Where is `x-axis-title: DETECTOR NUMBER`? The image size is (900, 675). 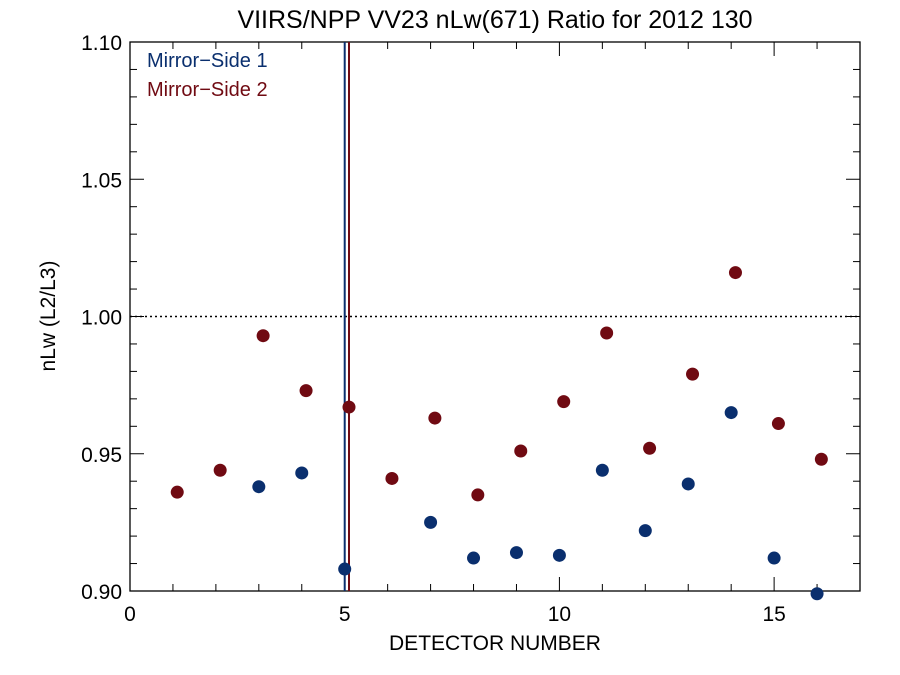
x-axis-title: DETECTOR NUMBER is located at coordinates (495, 643).